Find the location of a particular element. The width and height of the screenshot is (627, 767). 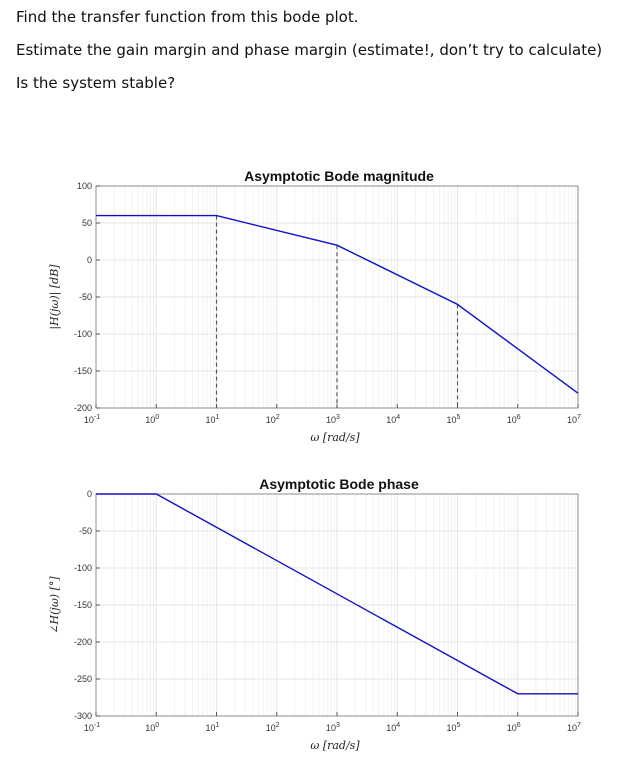

chart-title: Asymptotic Bode magnitude is located at coordinates (339, 176).